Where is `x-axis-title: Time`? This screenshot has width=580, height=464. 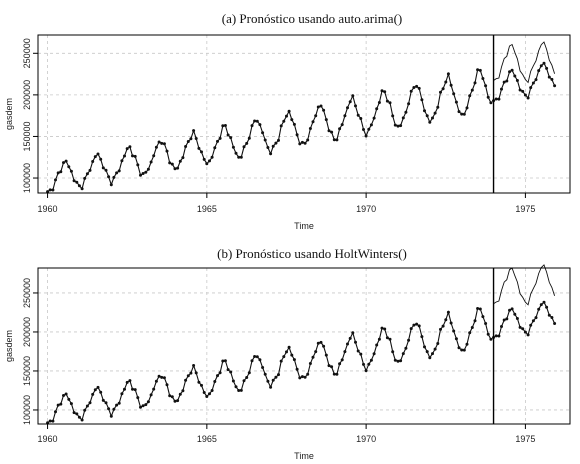 x-axis-title: Time is located at coordinates (304, 456).